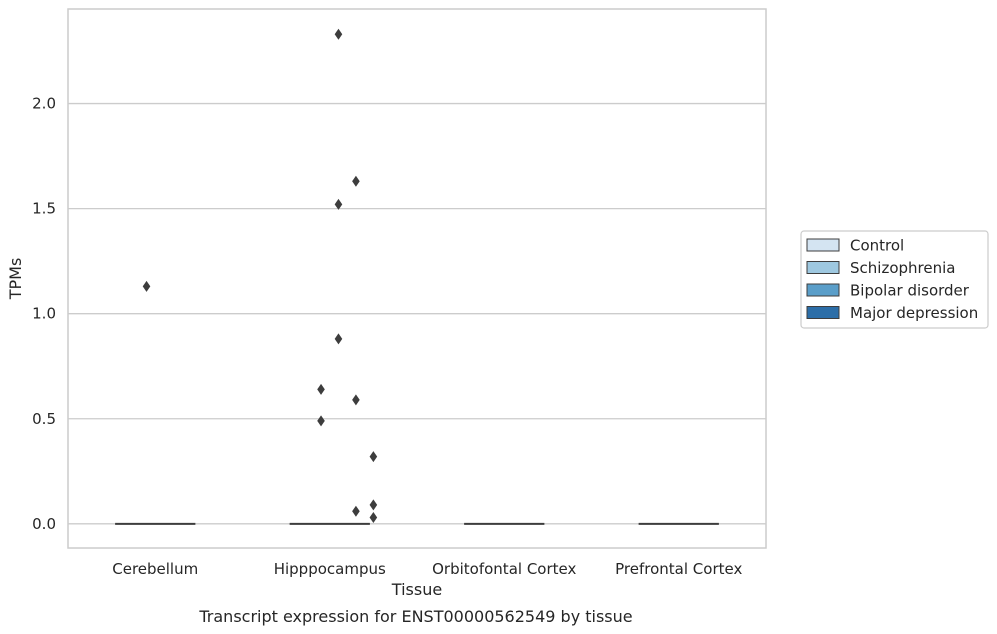 This screenshot has width=997, height=634. I want to click on y-tick-label: 0.5, so click(44, 419).